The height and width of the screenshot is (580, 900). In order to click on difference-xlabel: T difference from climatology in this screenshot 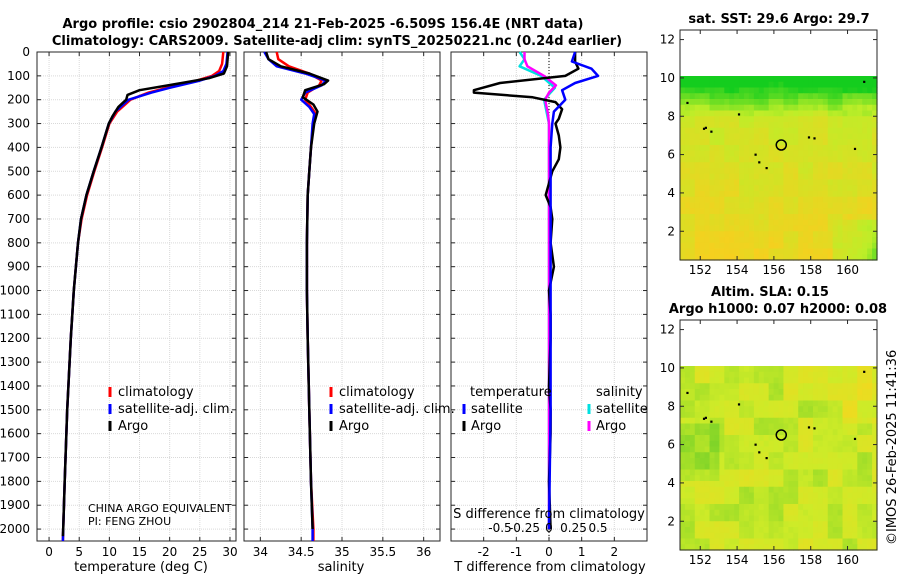, I will do `click(549, 567)`.